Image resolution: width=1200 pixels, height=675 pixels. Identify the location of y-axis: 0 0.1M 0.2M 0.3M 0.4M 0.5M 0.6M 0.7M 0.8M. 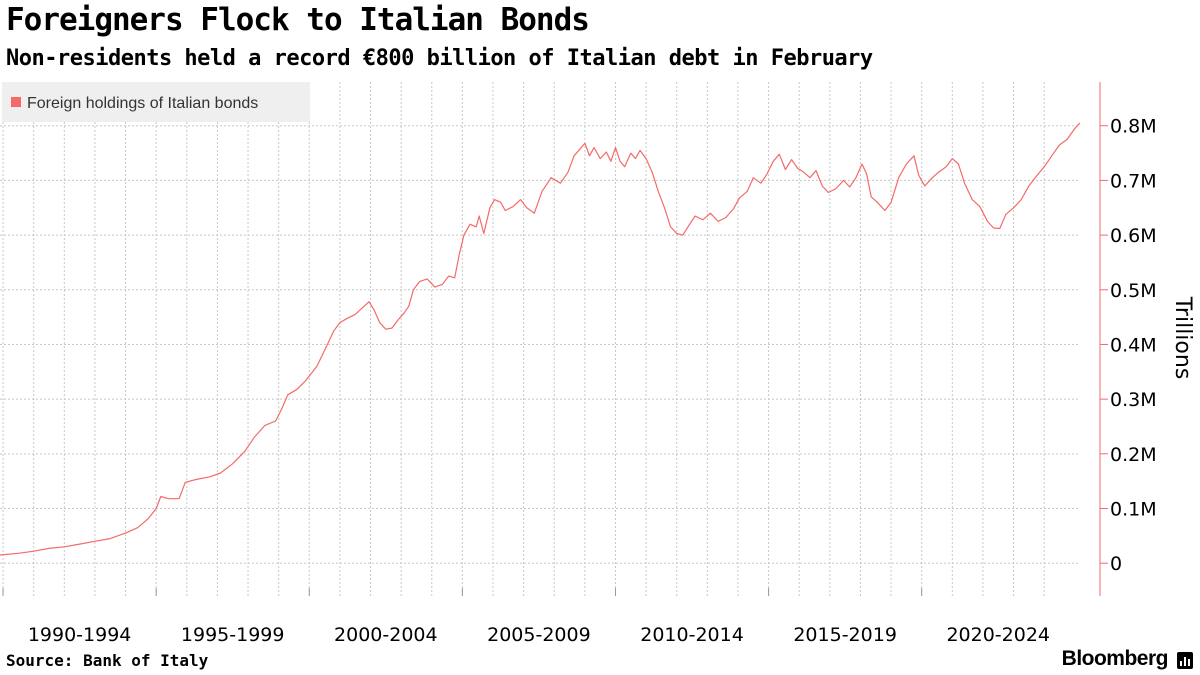
(1128, 339).